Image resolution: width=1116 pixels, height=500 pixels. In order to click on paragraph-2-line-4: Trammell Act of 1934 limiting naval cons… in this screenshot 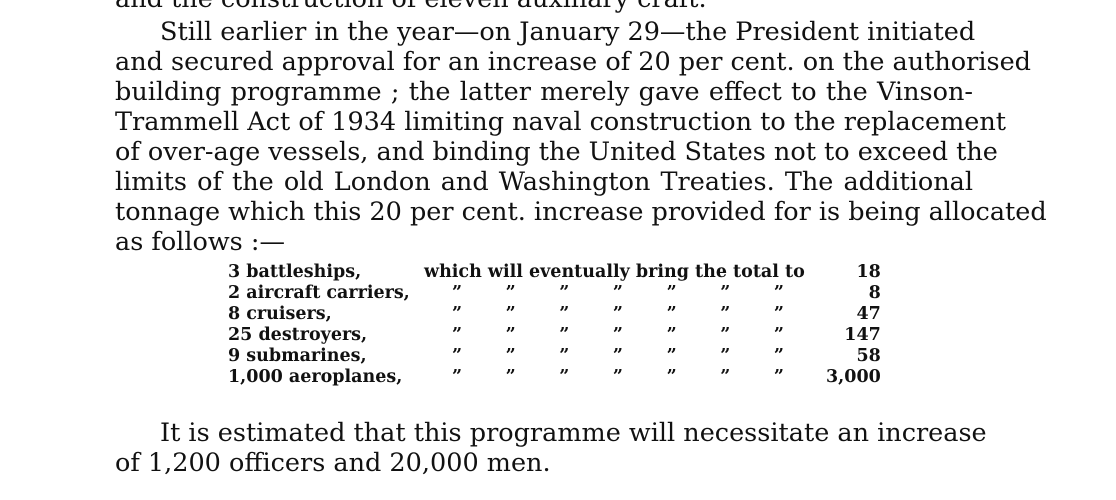, I will do `click(561, 122)`.